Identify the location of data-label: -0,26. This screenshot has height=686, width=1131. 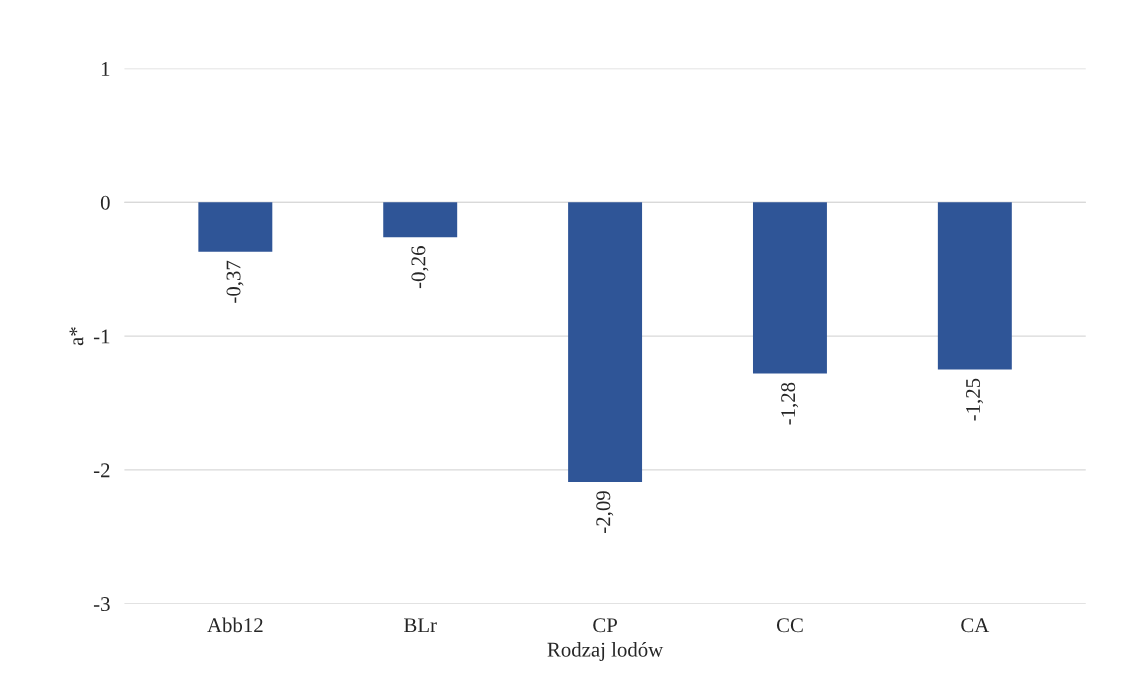
(420, 267).